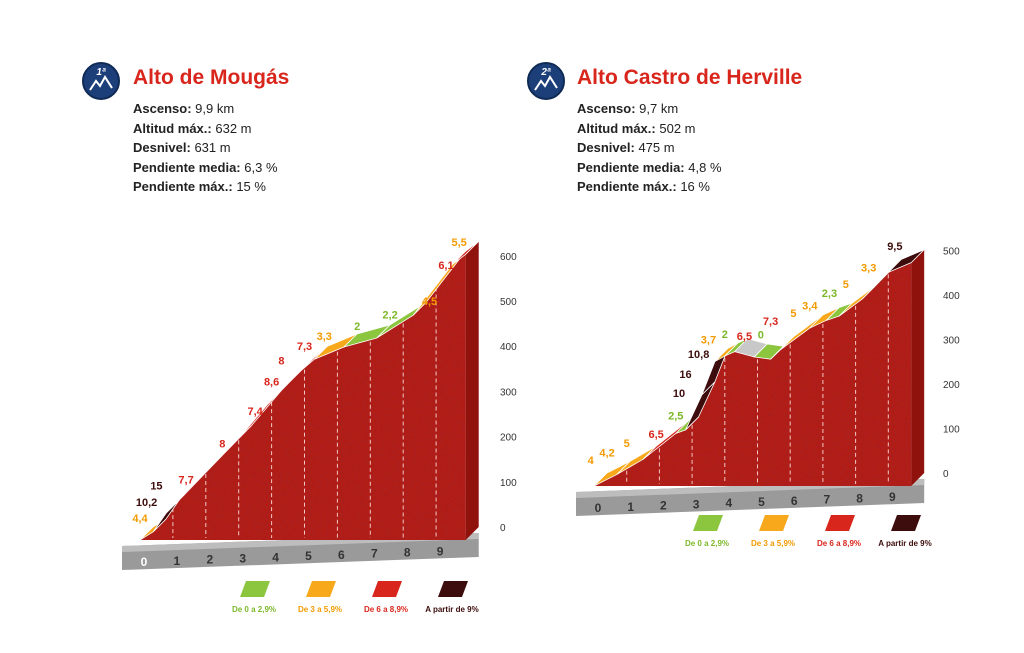  Describe the element at coordinates (606, 454) in the screenshot. I see `slope-label: 4,2` at that location.